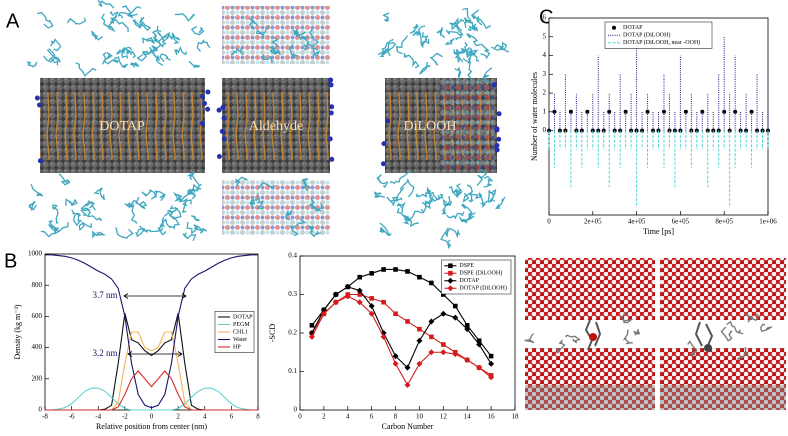 The image size is (788, 436). Describe the element at coordinates (37, 316) in the screenshot. I see `y-tick-label: 600` at that location.